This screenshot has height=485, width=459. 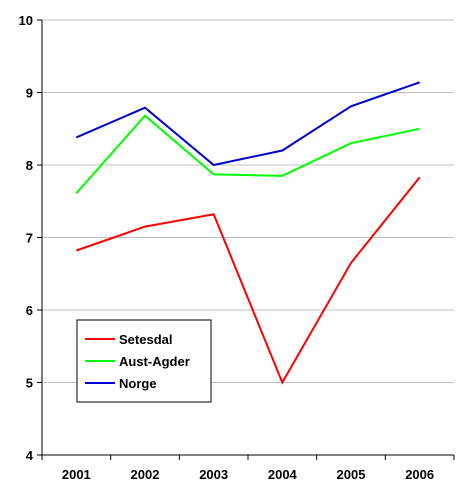 What do you see at coordinates (29, 165) in the screenshot?
I see `y-tick-label: 8` at bounding box center [29, 165].